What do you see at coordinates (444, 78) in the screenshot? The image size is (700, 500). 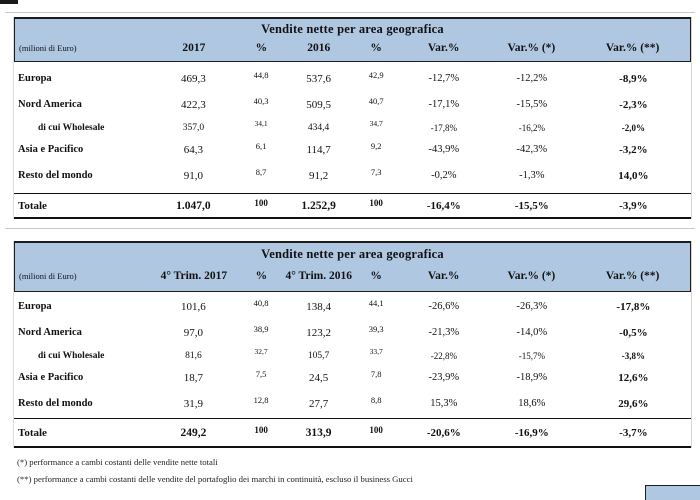 I see `cell-value: -12,7%` at bounding box center [444, 78].